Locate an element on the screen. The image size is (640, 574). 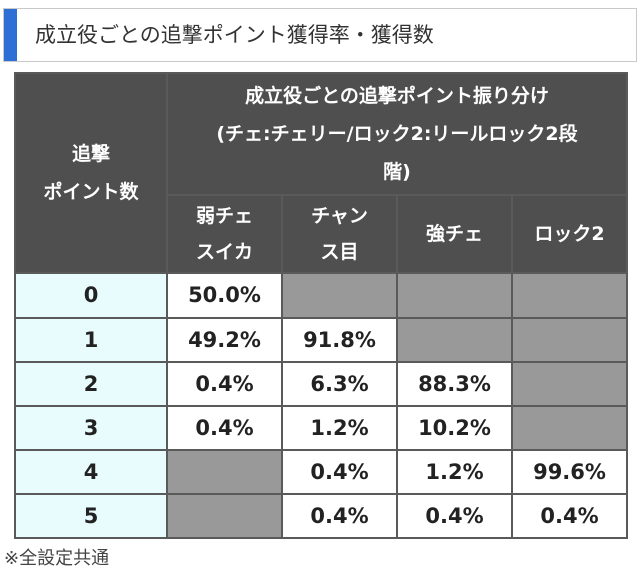
table-cell: 10.2% is located at coordinates (454, 427).